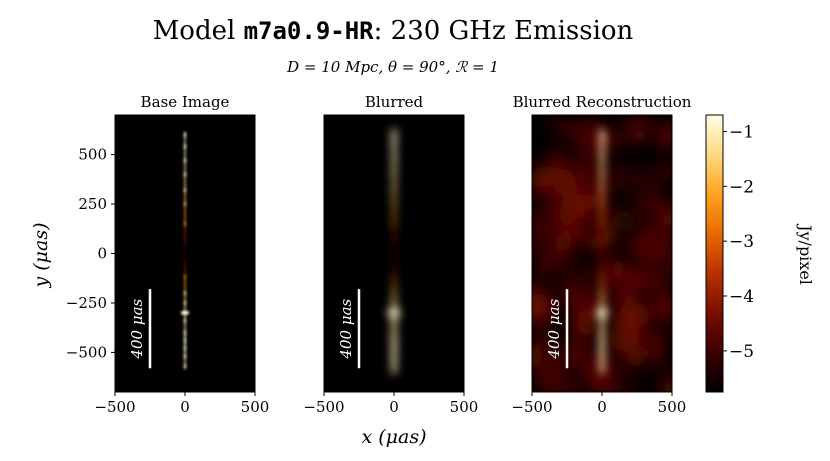 The height and width of the screenshot is (461, 830). What do you see at coordinates (741, 352) in the screenshot?
I see `colorbar-tick-label: −5` at bounding box center [741, 352].